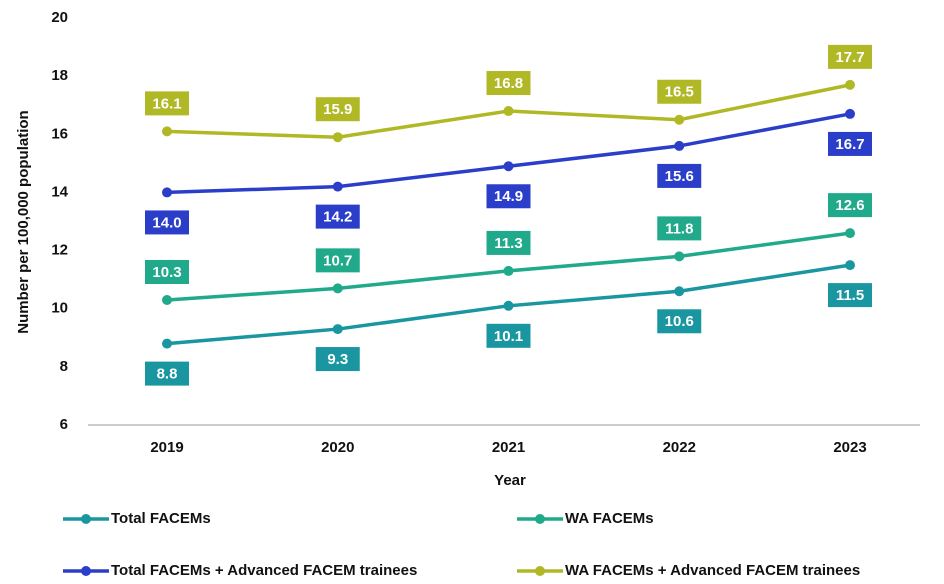 This screenshot has height=584, width=944. Describe the element at coordinates (679, 447) in the screenshot. I see `x-tick-label: 2022` at that location.